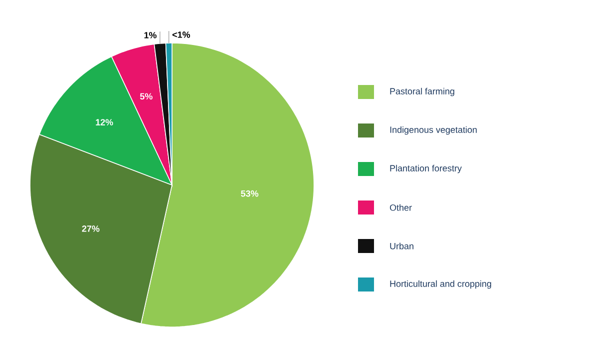  Describe the element at coordinates (441, 284) in the screenshot. I see `legend-label: Horticultural and cropping` at that location.